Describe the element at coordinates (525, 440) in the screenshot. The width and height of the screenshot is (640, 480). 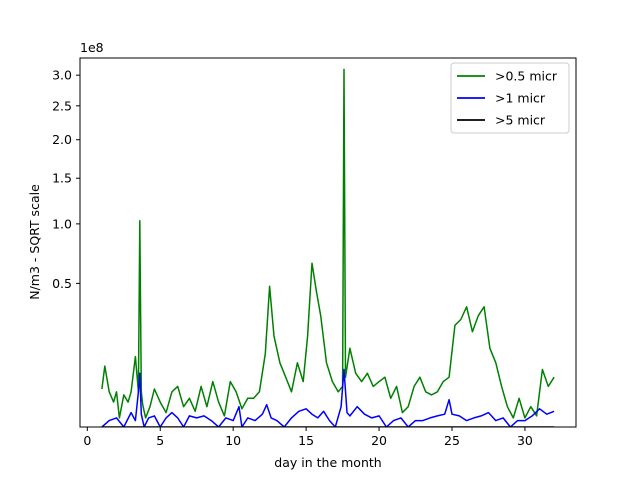
I see `x-tick-label: 30` at that location.